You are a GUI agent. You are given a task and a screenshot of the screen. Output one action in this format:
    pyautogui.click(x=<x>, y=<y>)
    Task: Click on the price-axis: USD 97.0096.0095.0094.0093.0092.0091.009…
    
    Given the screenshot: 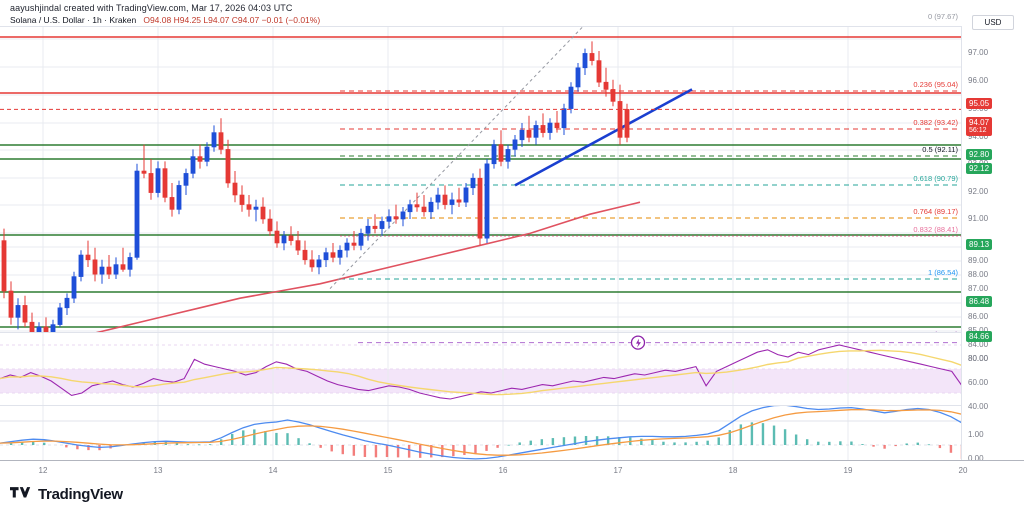 What is the action you would take?
    pyautogui.click(x=993, y=238)
    